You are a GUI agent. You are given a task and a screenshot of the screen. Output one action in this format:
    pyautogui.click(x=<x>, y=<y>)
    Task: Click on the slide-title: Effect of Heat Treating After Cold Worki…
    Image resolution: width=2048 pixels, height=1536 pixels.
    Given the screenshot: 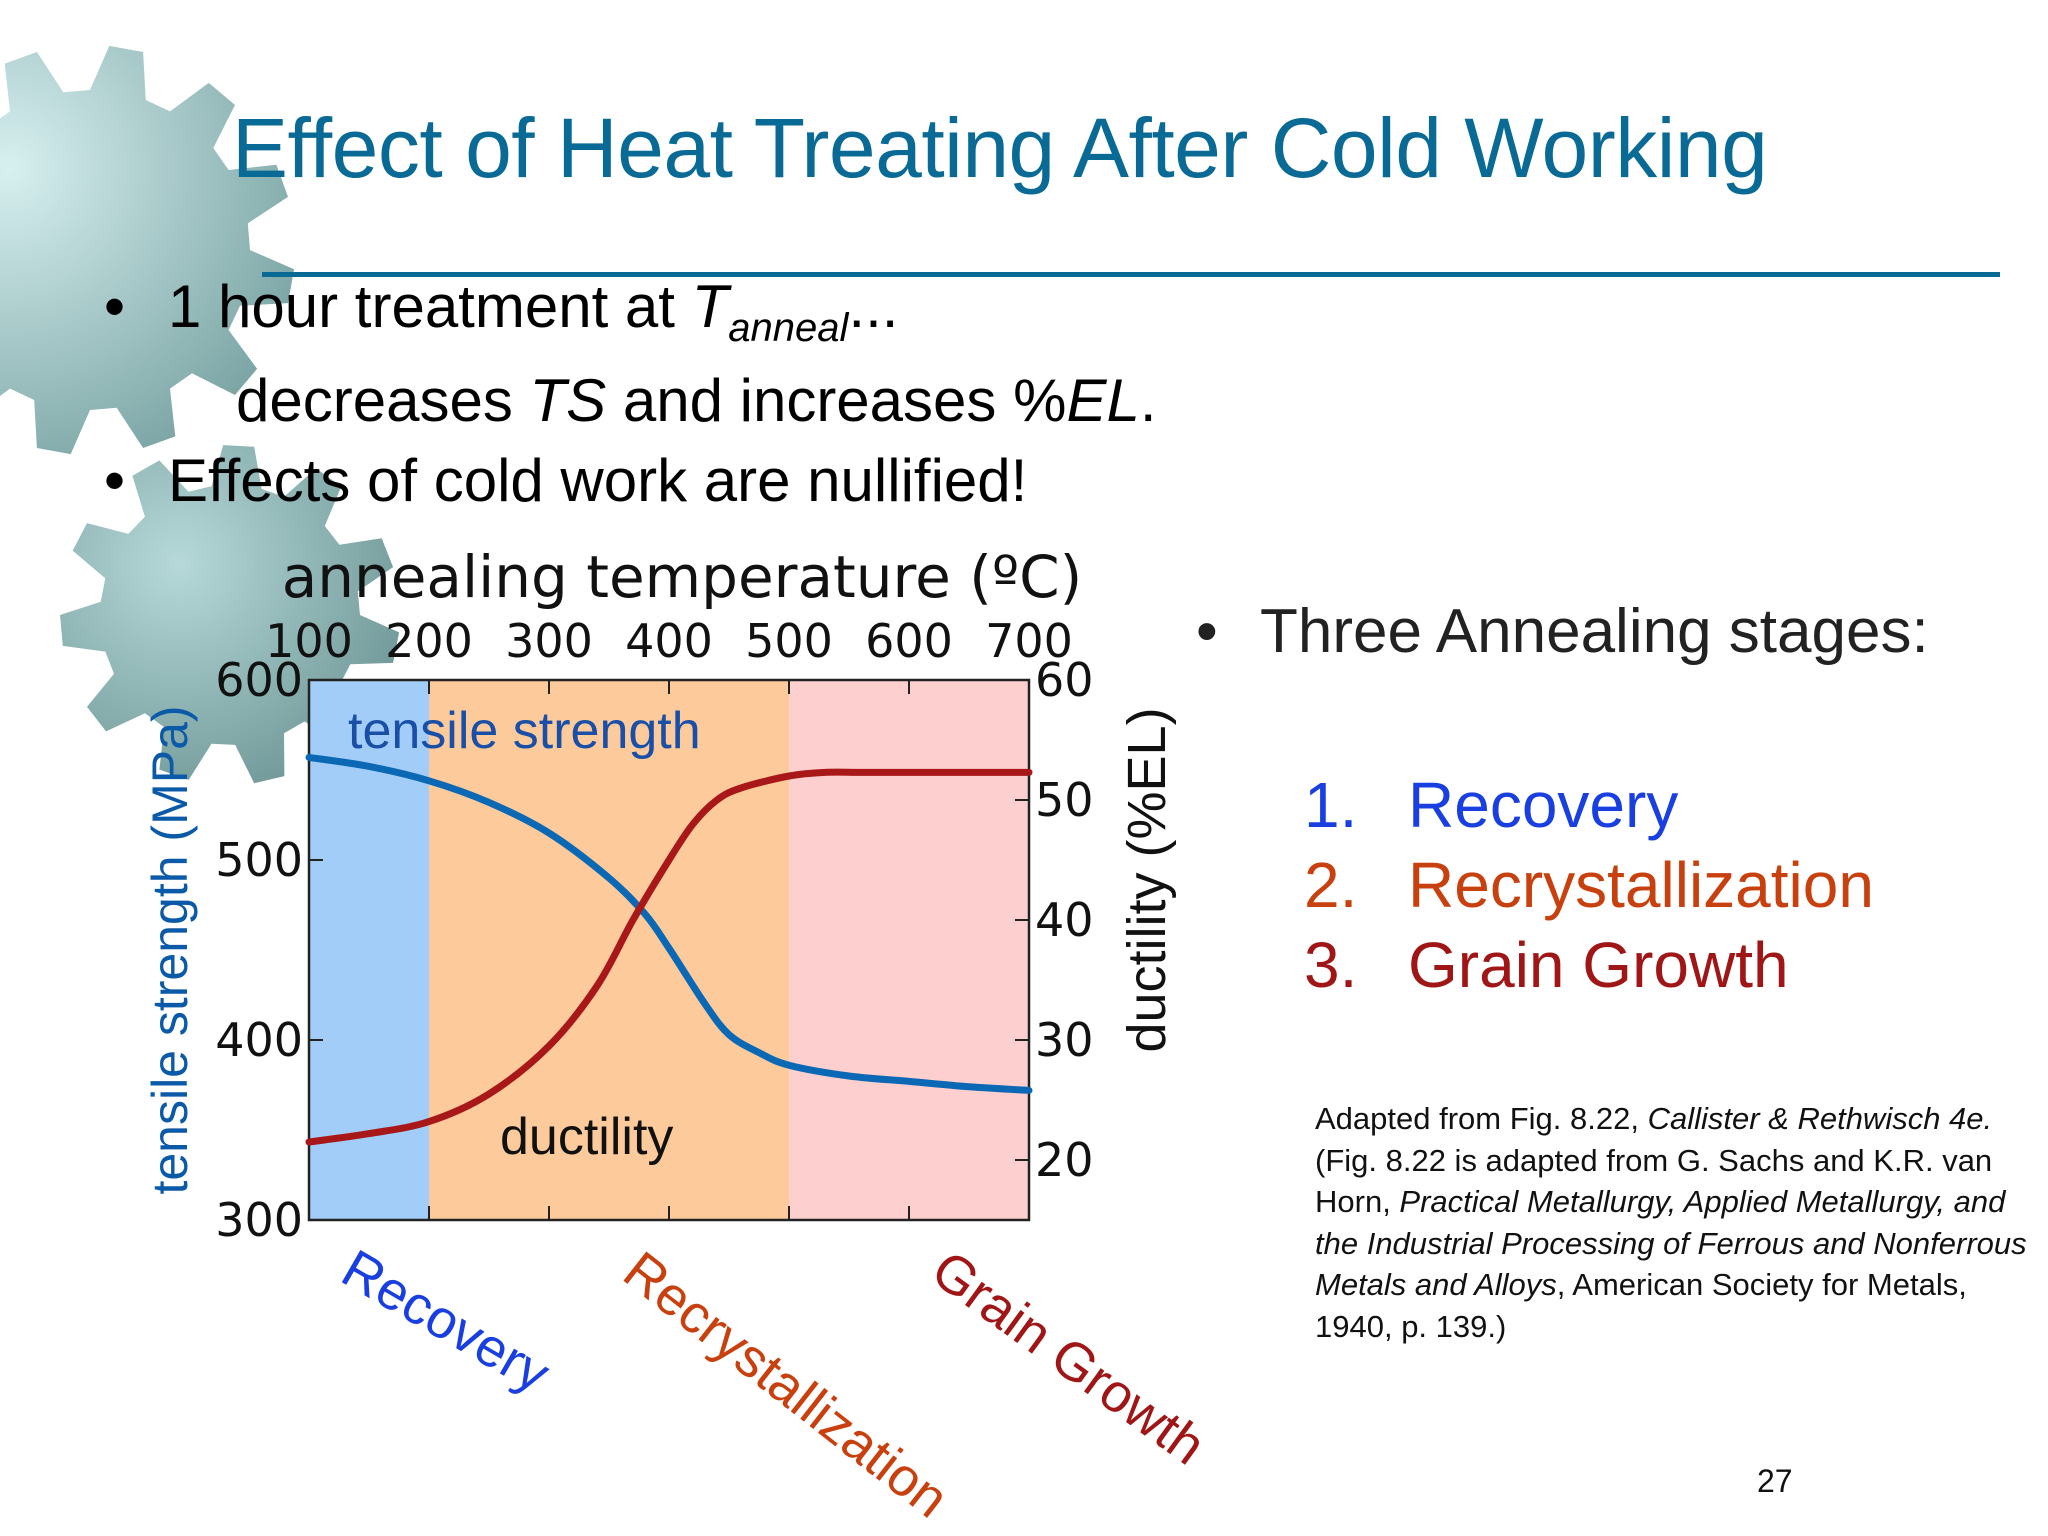 What is the action you would take?
    pyautogui.click(x=1000, y=148)
    